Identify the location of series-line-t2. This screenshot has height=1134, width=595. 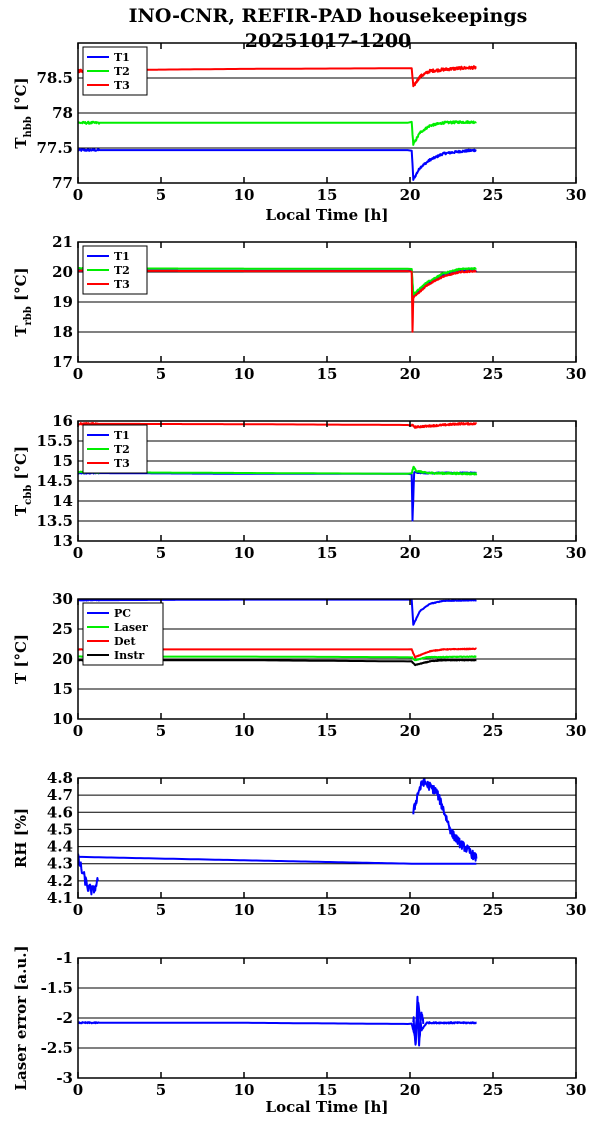
(277, 133).